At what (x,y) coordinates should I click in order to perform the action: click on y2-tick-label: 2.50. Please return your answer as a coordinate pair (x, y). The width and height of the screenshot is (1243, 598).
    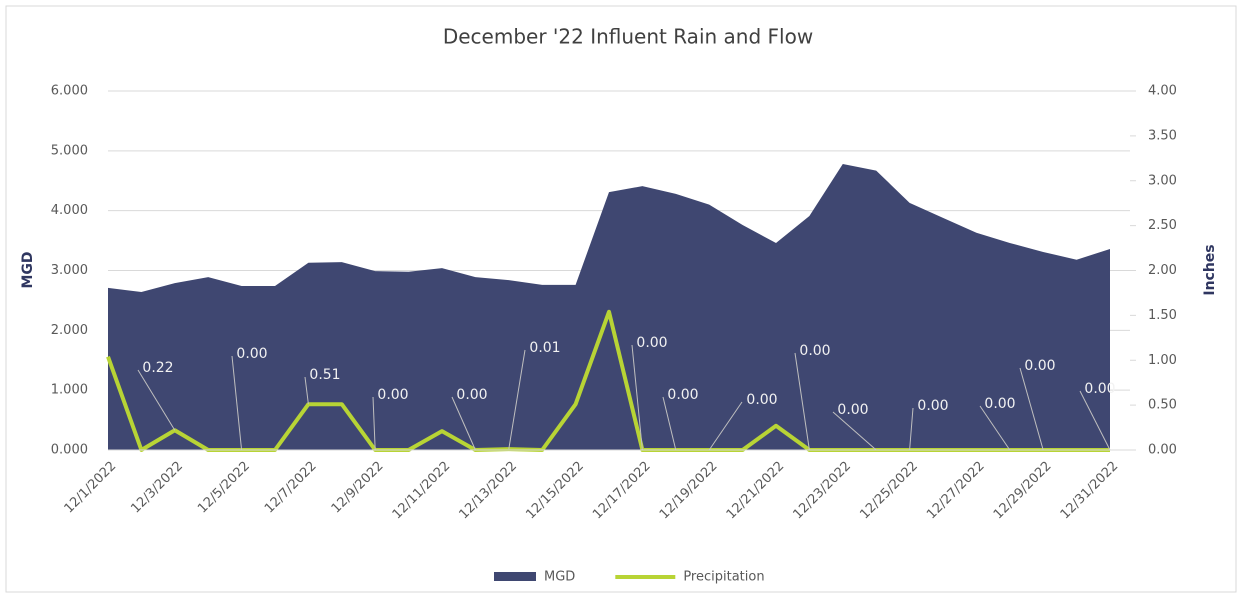
    Looking at the image, I should click on (1162, 225).